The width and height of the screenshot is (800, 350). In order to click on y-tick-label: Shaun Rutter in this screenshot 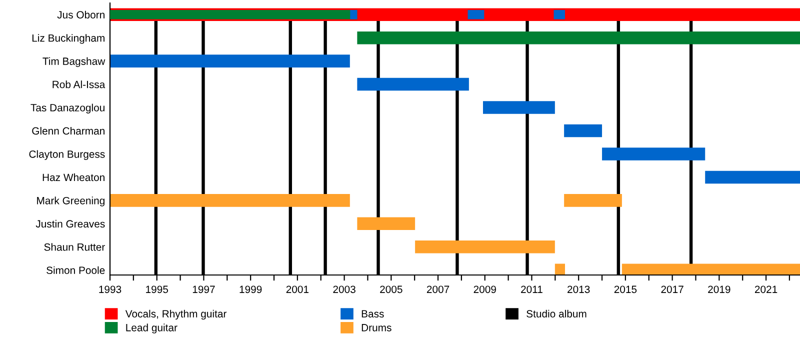, I will do `click(74, 247)`.